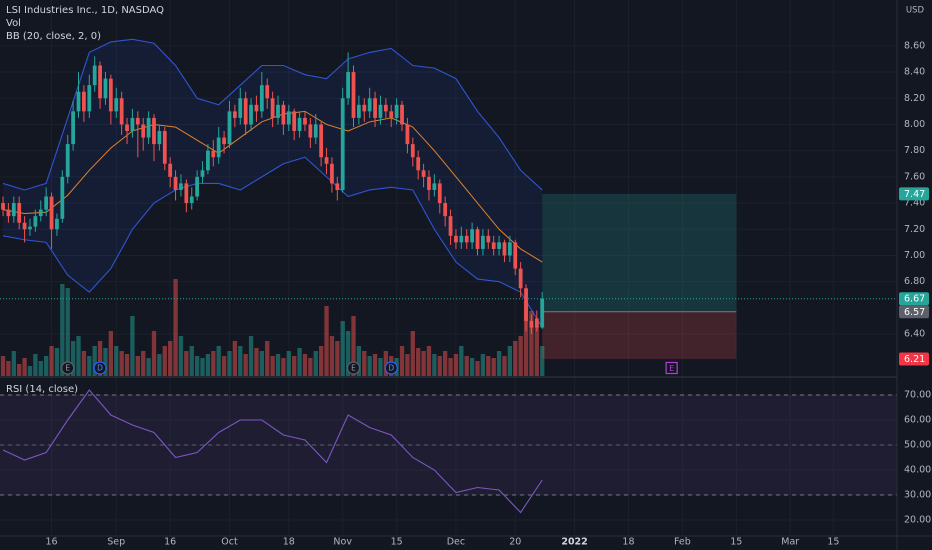  I want to click on rsi-line, so click(272, 451).